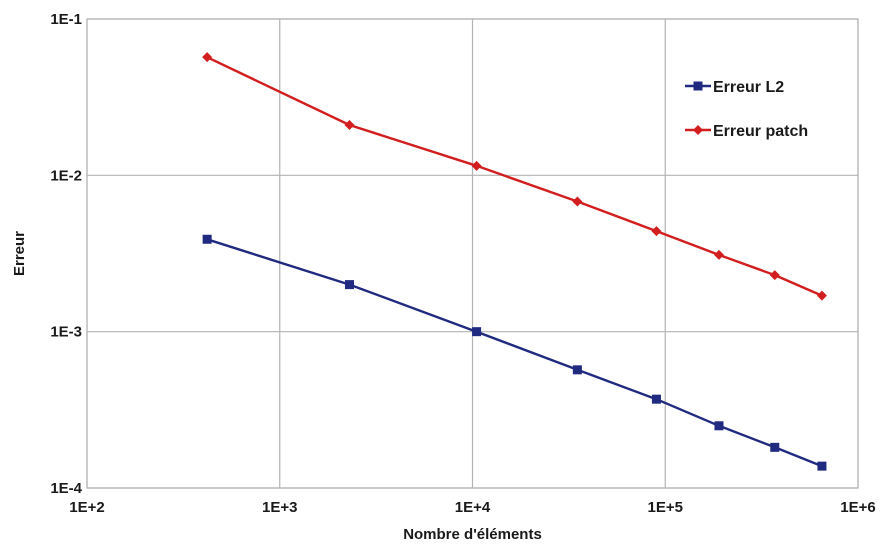 The image size is (885, 547). I want to click on y-tick-label: 1E-4, so click(66, 488).